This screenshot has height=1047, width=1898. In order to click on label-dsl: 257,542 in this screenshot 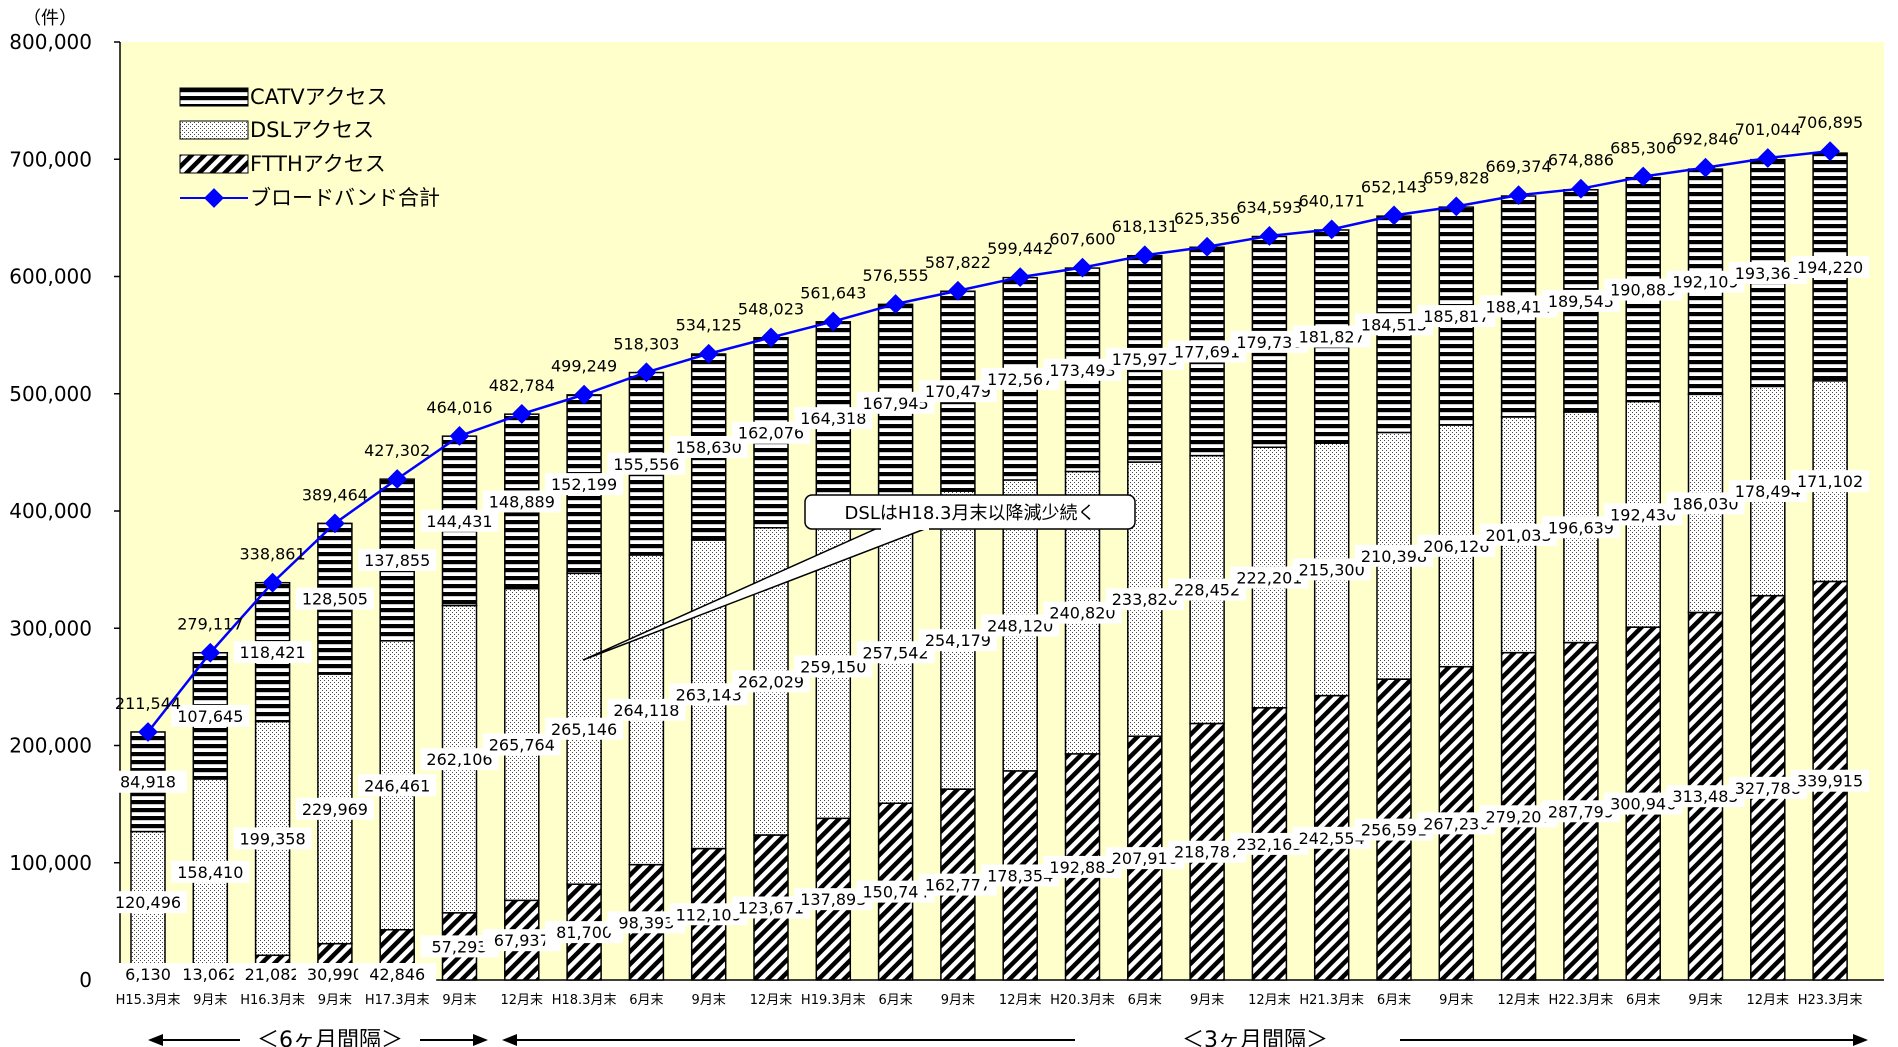, I will do `click(896, 652)`.